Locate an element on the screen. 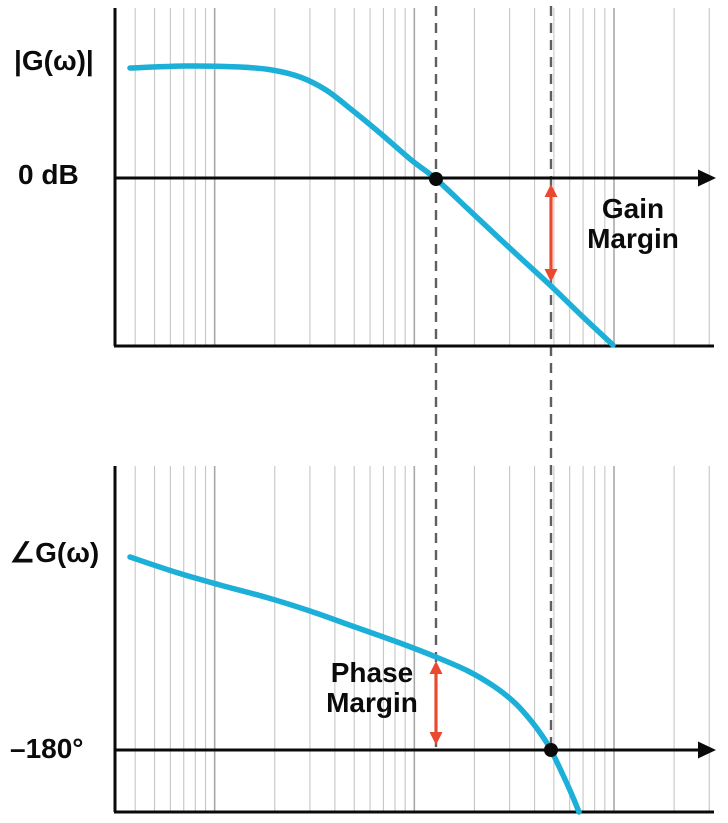 Image resolution: width=728 pixels, height=823 pixels. phase-margin-label: Phase Margin is located at coordinates (372, 688).